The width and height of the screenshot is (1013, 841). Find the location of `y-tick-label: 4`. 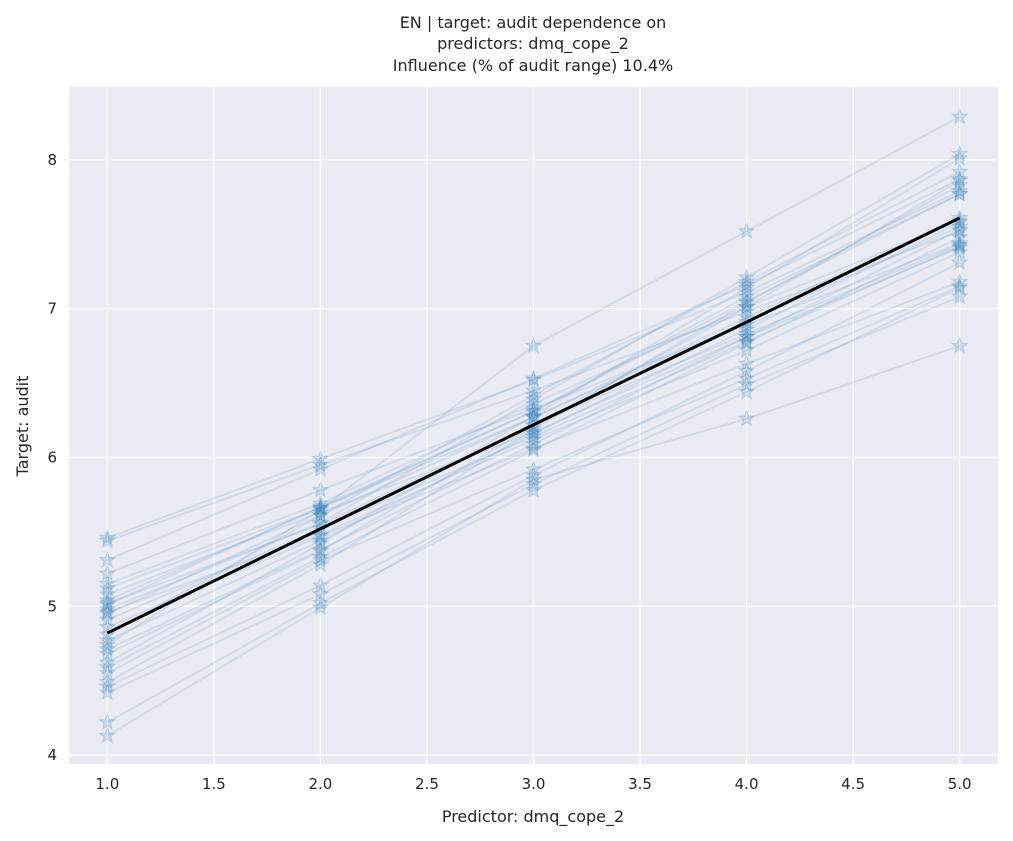

y-tick-label: 4 is located at coordinates (52, 755).